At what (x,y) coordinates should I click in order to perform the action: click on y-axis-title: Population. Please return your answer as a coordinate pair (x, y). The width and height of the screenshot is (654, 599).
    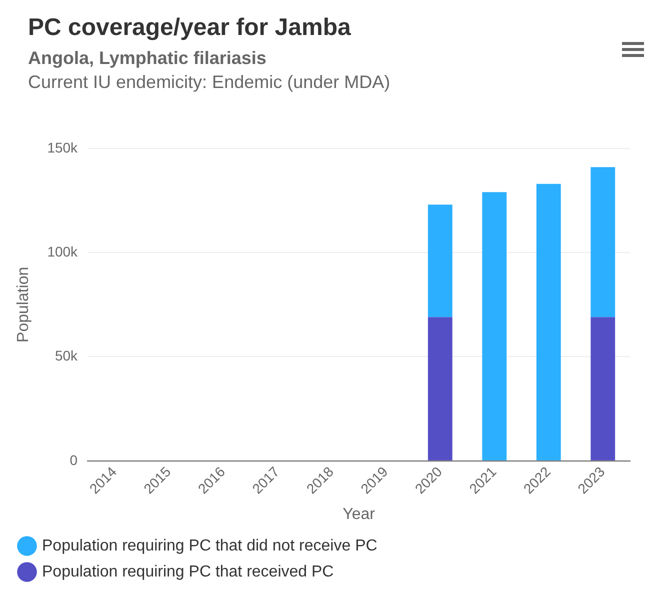
    Looking at the image, I should click on (23, 304).